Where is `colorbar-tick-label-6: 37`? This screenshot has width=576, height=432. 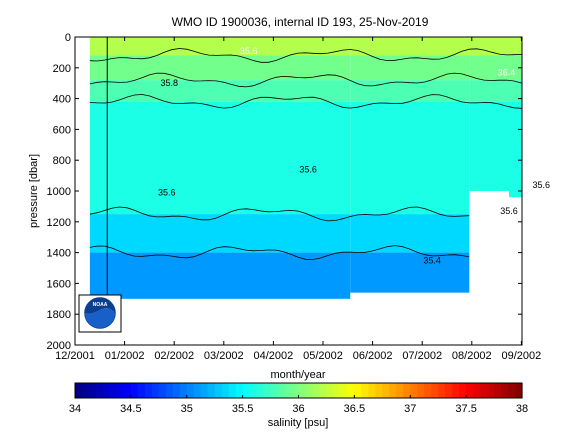
colorbar-tick-label-6: 37 is located at coordinates (410, 409).